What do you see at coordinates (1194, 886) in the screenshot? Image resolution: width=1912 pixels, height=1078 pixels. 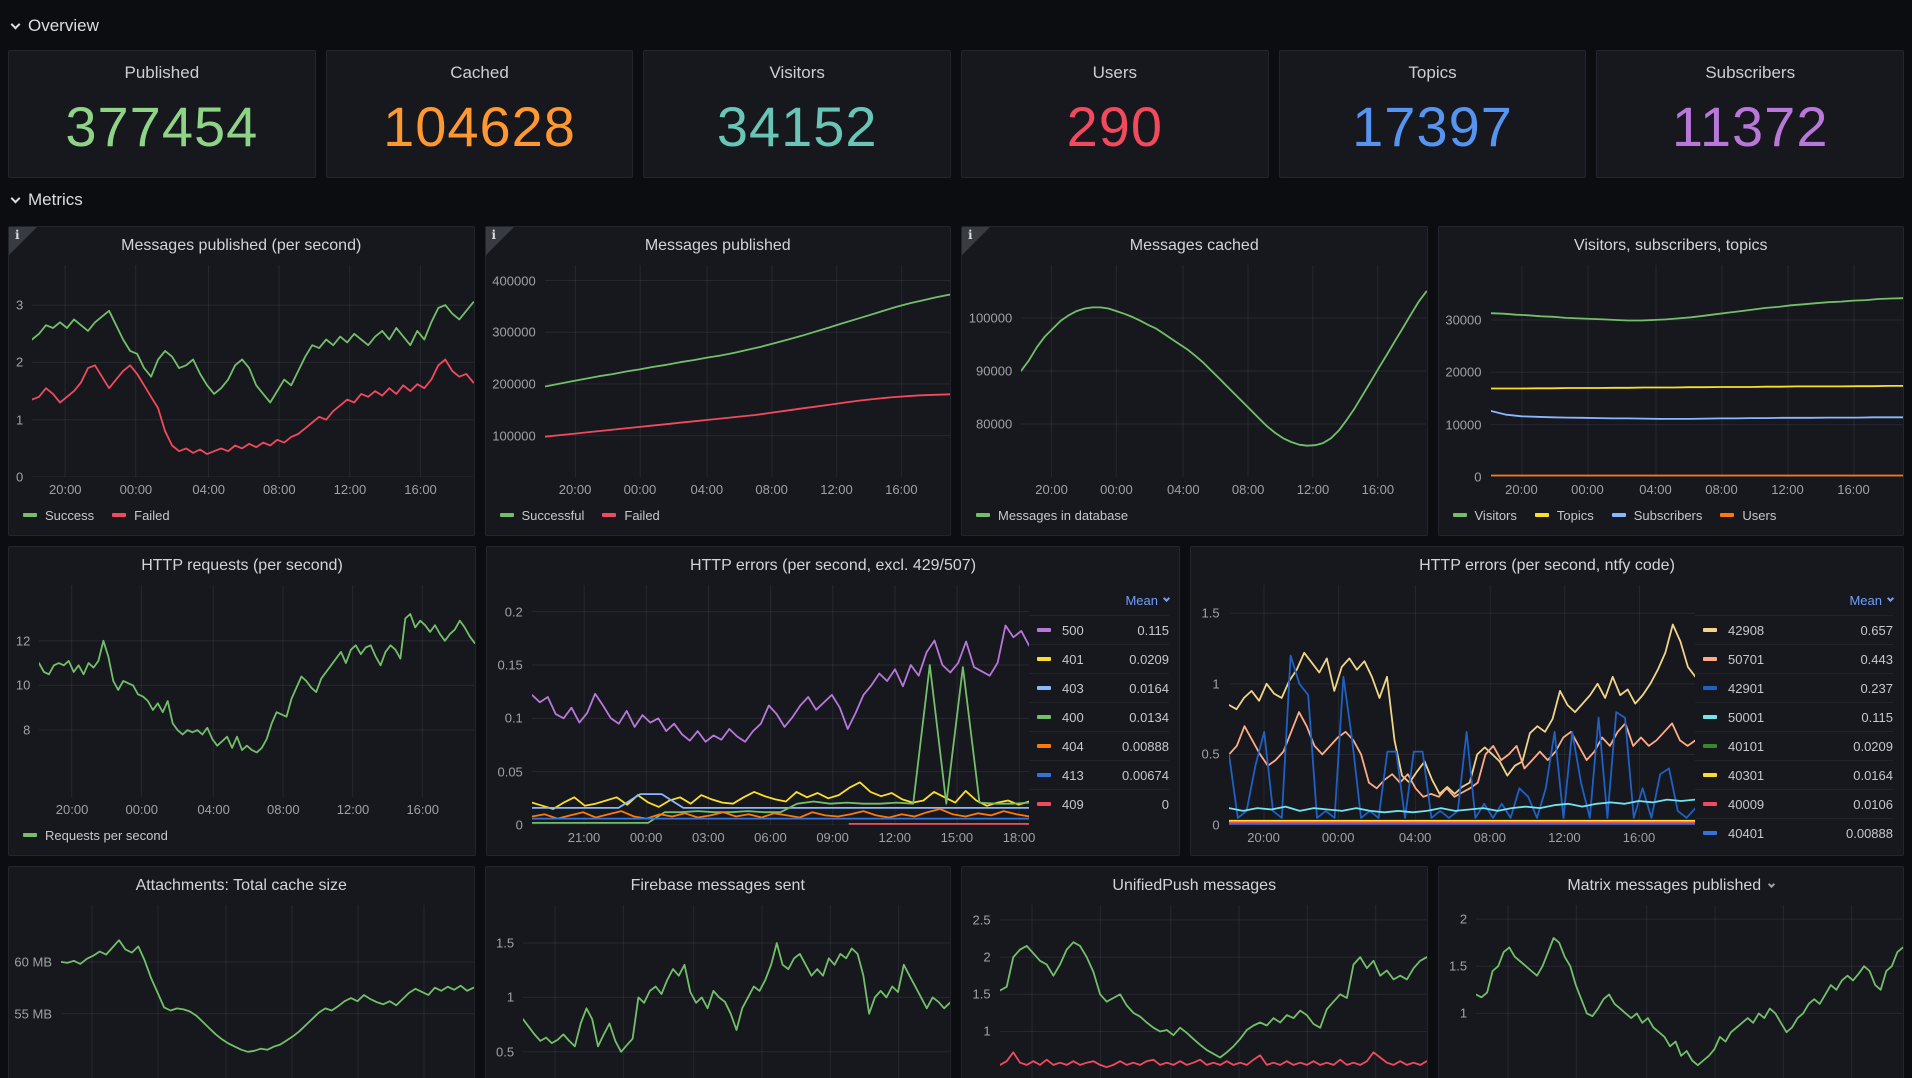 I see `panel-title: UnifiedPush messages` at bounding box center [1194, 886].